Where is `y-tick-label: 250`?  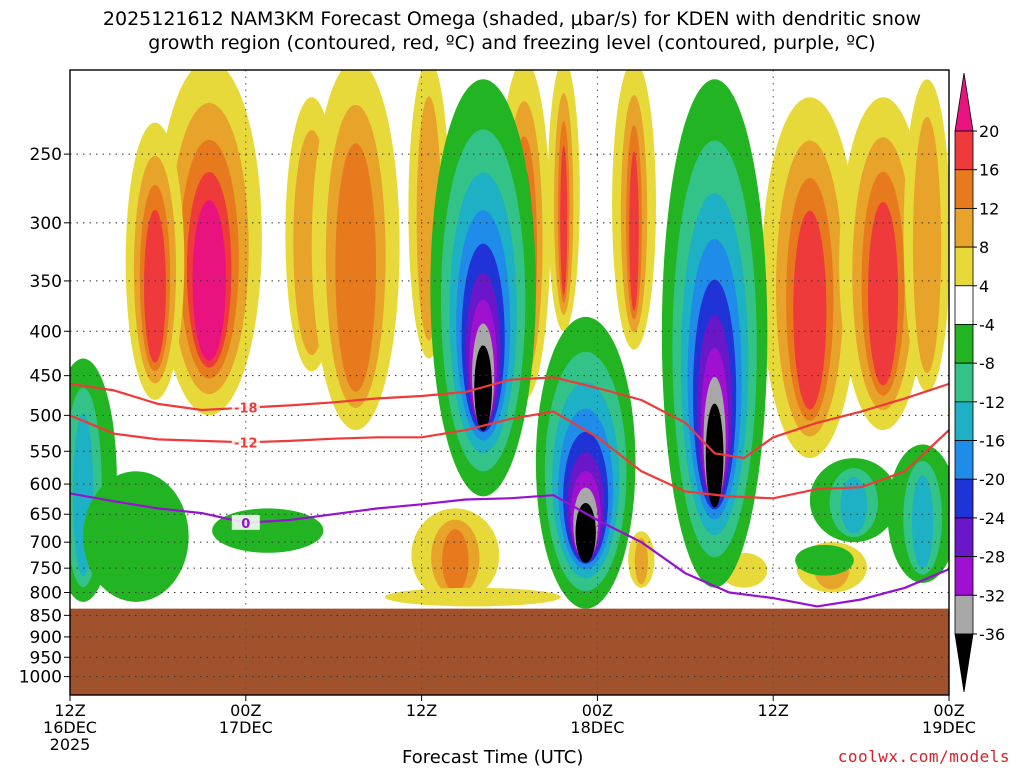
y-tick-label: 250 is located at coordinates (46, 155).